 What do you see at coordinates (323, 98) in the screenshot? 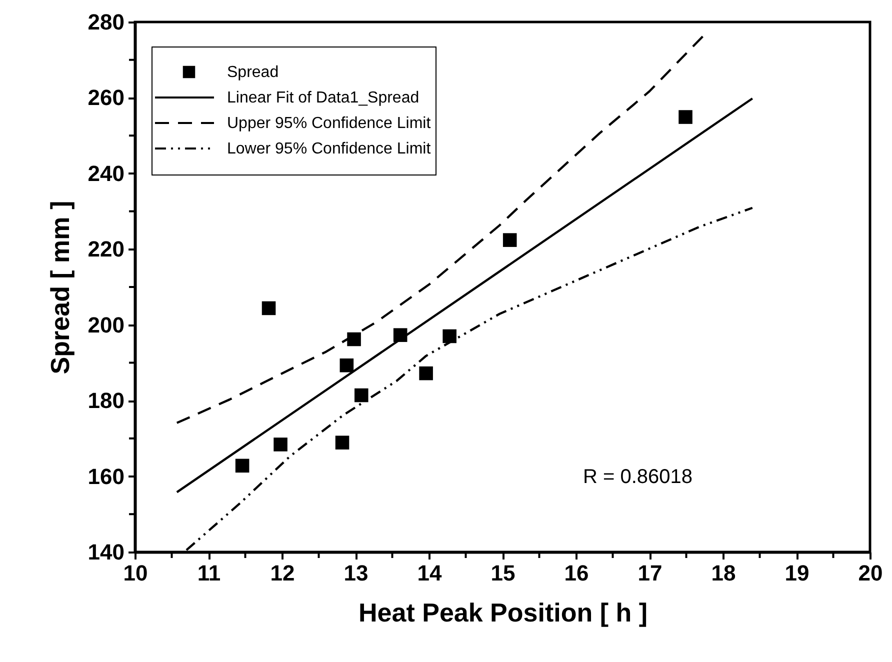
I see `legend-label: Linear Fit of Data1_Spread` at bounding box center [323, 98].